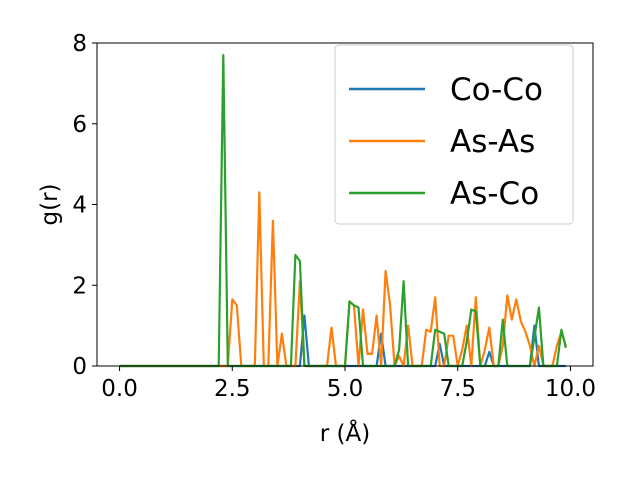 Image resolution: width=640 pixels, height=480 pixels. What do you see at coordinates (232, 389) in the screenshot?
I see `x-tick-label: 2.5` at bounding box center [232, 389].